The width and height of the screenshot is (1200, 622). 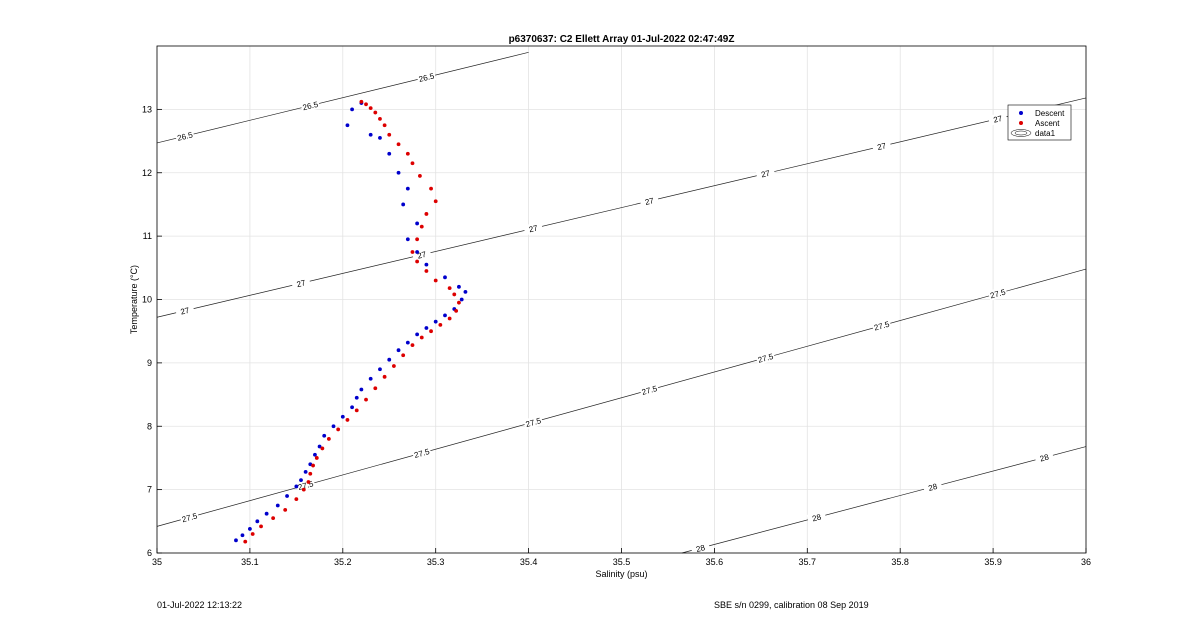 I want to click on y-tick-label: 9, so click(x=149, y=363).